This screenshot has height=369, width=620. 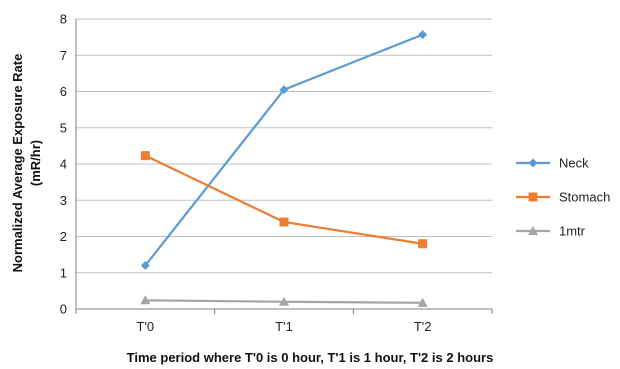 I want to click on legend: Neck Stomach 1mtr, so click(x=563, y=197).